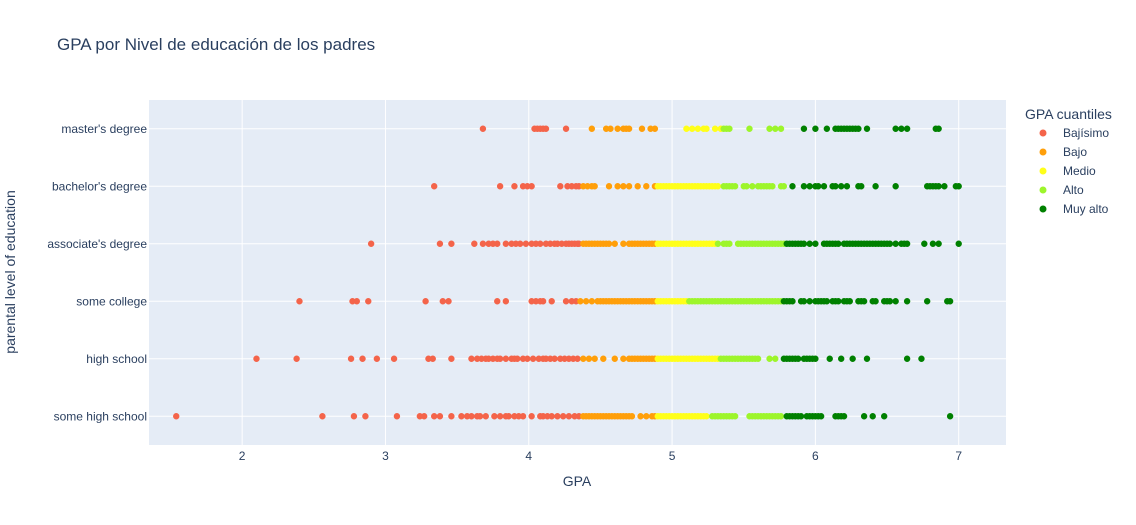  I want to click on x-axis-title: GPA, so click(577, 481).